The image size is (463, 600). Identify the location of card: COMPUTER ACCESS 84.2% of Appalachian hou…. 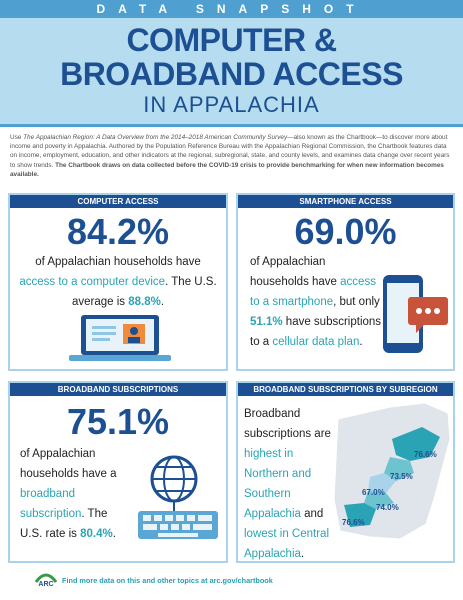
(118, 282).